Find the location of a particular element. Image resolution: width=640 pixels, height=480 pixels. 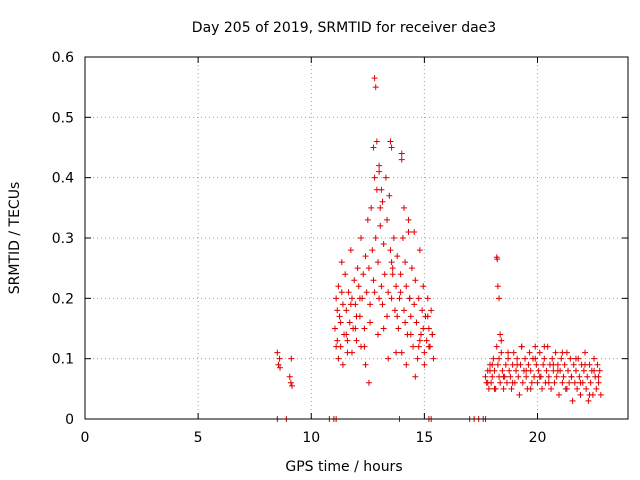

x-tick-label: 10 is located at coordinates (311, 438).